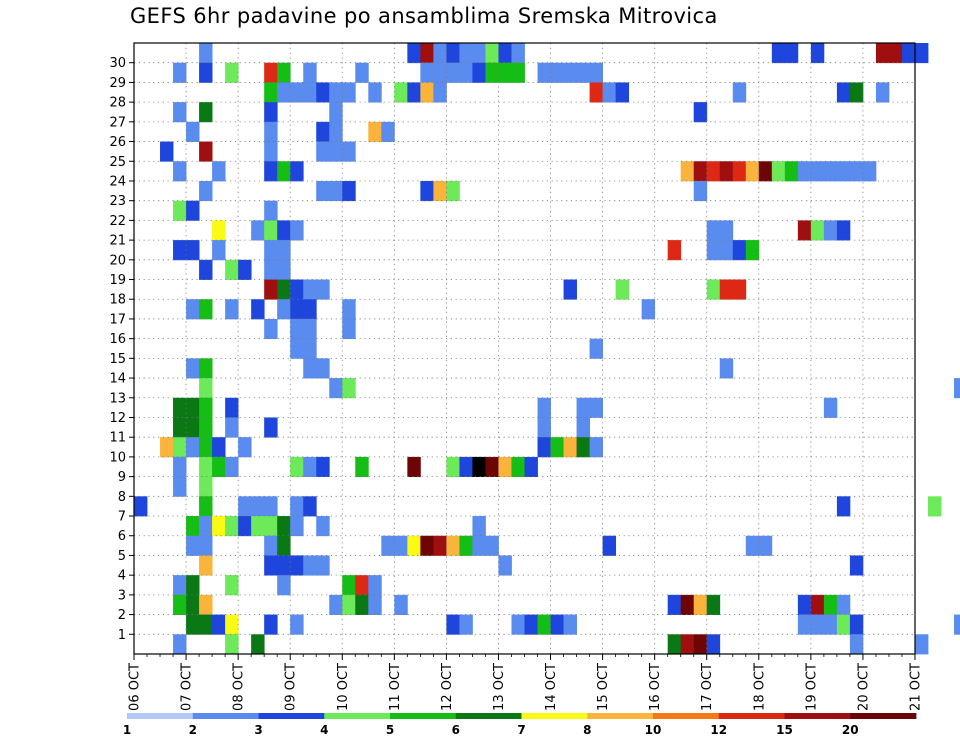  Describe the element at coordinates (863, 687) in the screenshot. I see `x-tick-label: 20 OCT` at that location.